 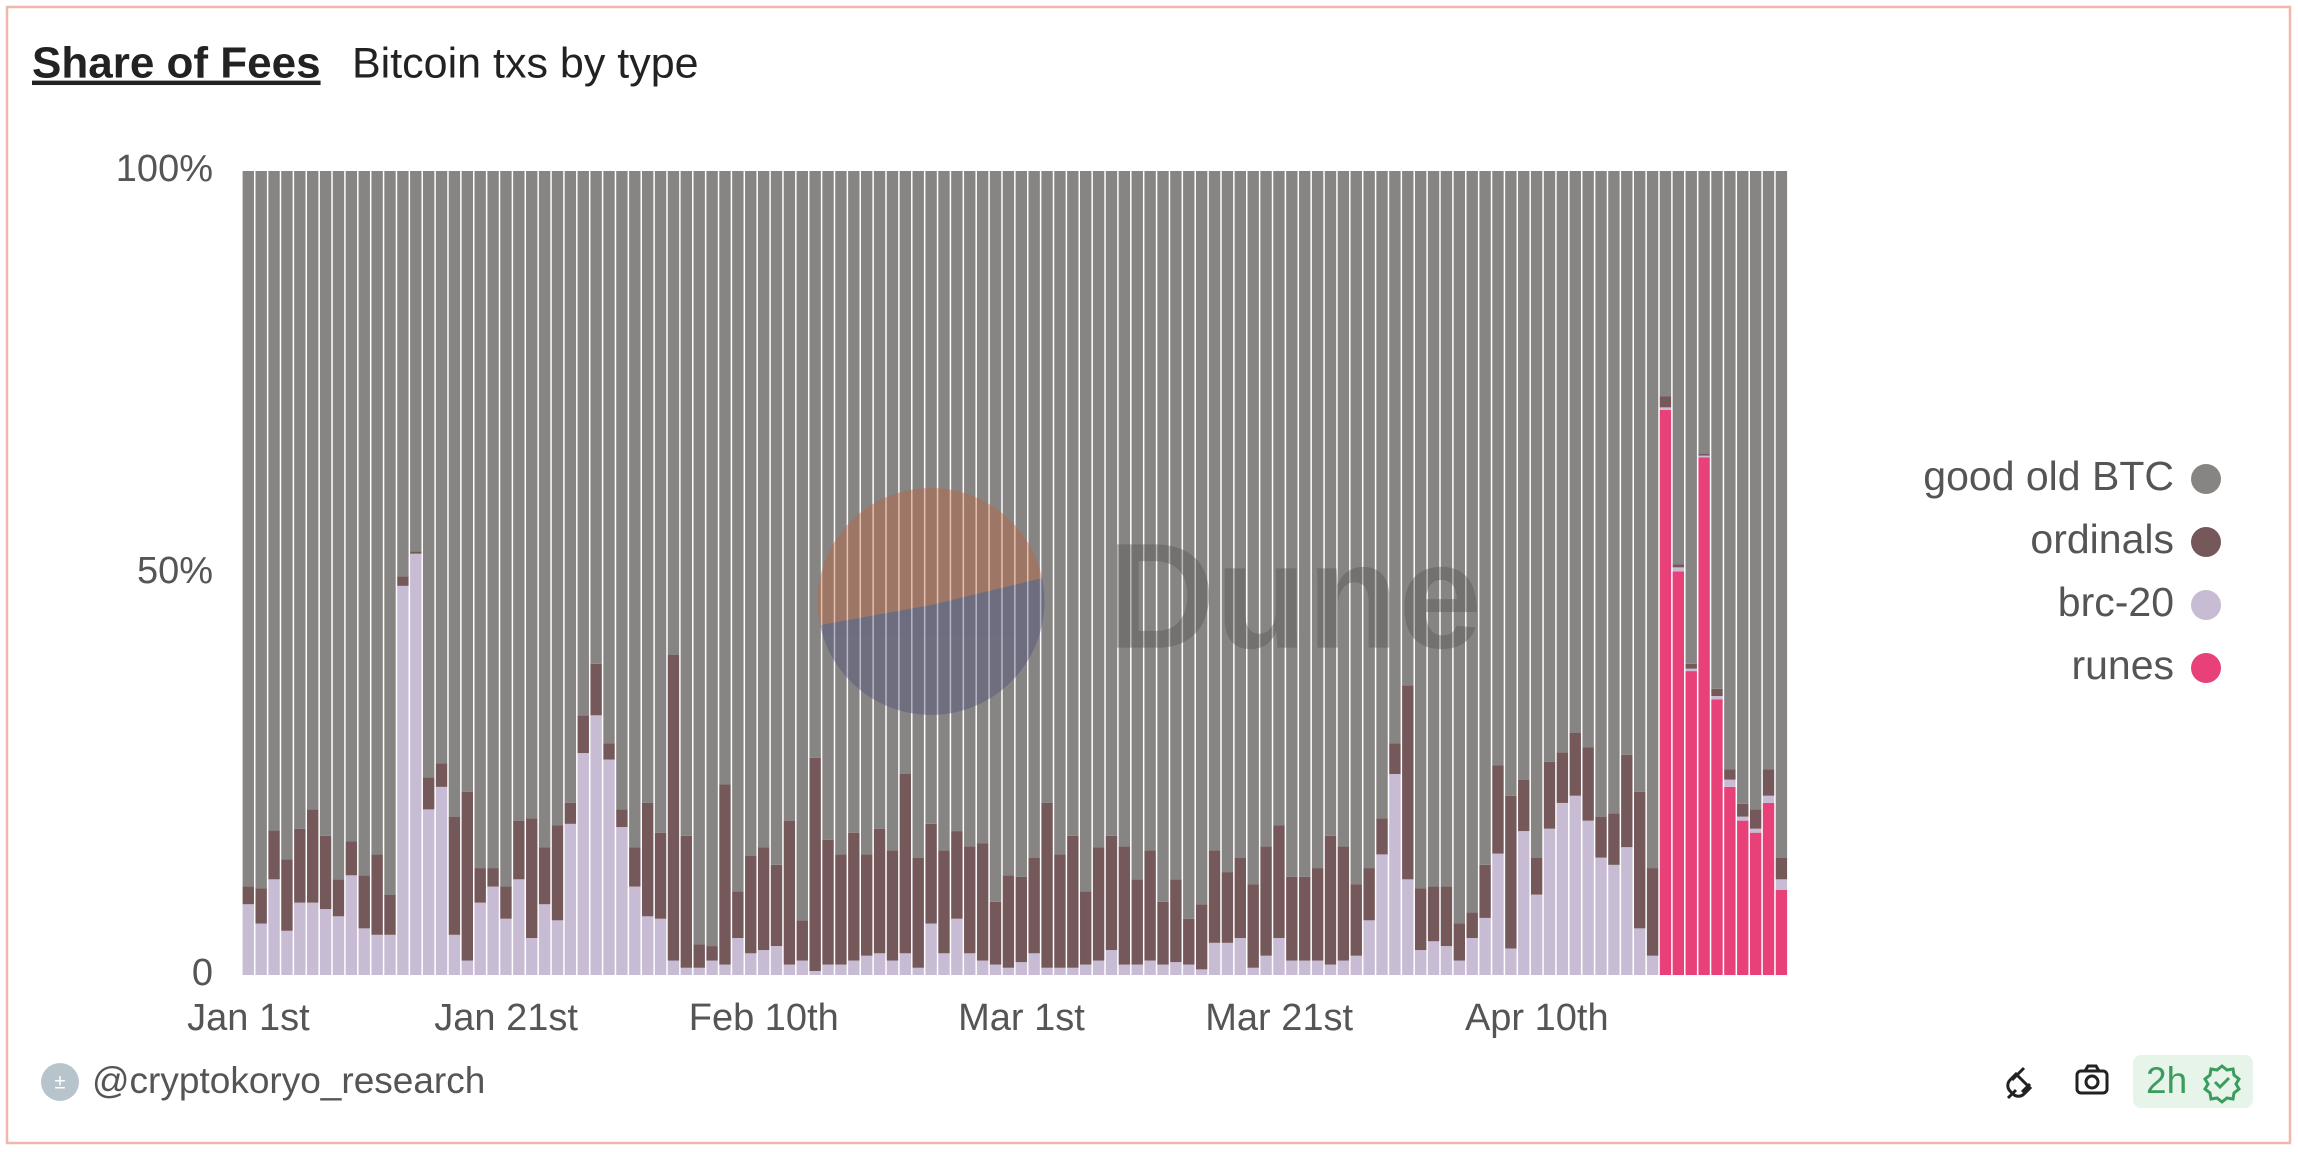 What do you see at coordinates (288, 1080) in the screenshot?
I see `author: @cryptokoryo_research` at bounding box center [288, 1080].